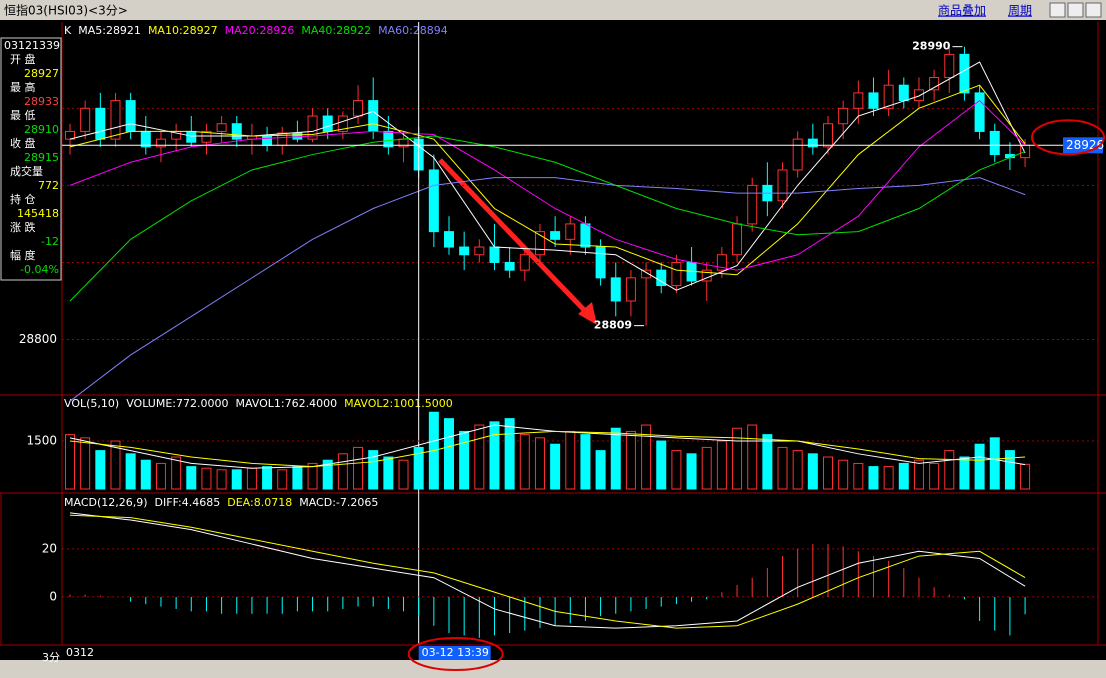 Image resolution: width=1106 pixels, height=678 pixels. What do you see at coordinates (91, 403) in the screenshot?
I see `legend-item: VOL(5,10)` at bounding box center [91, 403].